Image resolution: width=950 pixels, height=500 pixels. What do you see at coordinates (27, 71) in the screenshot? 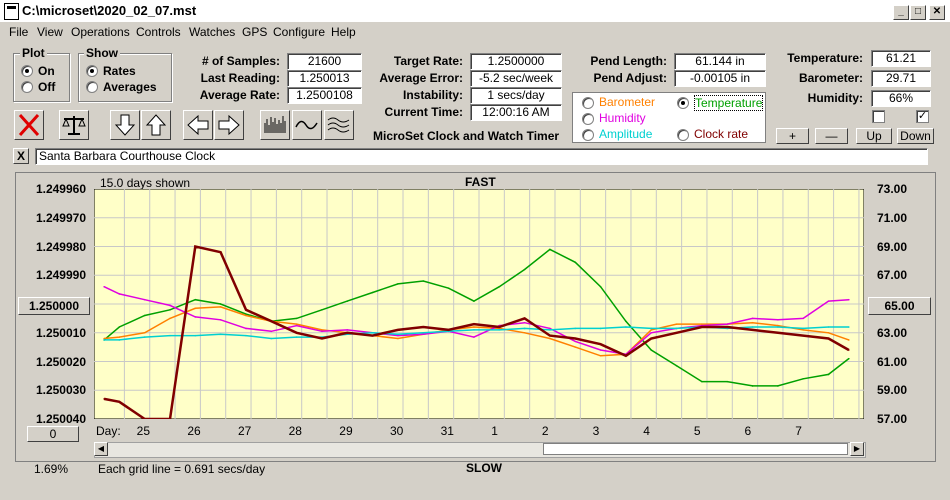
I see `plot-on-radio` at bounding box center [27, 71].